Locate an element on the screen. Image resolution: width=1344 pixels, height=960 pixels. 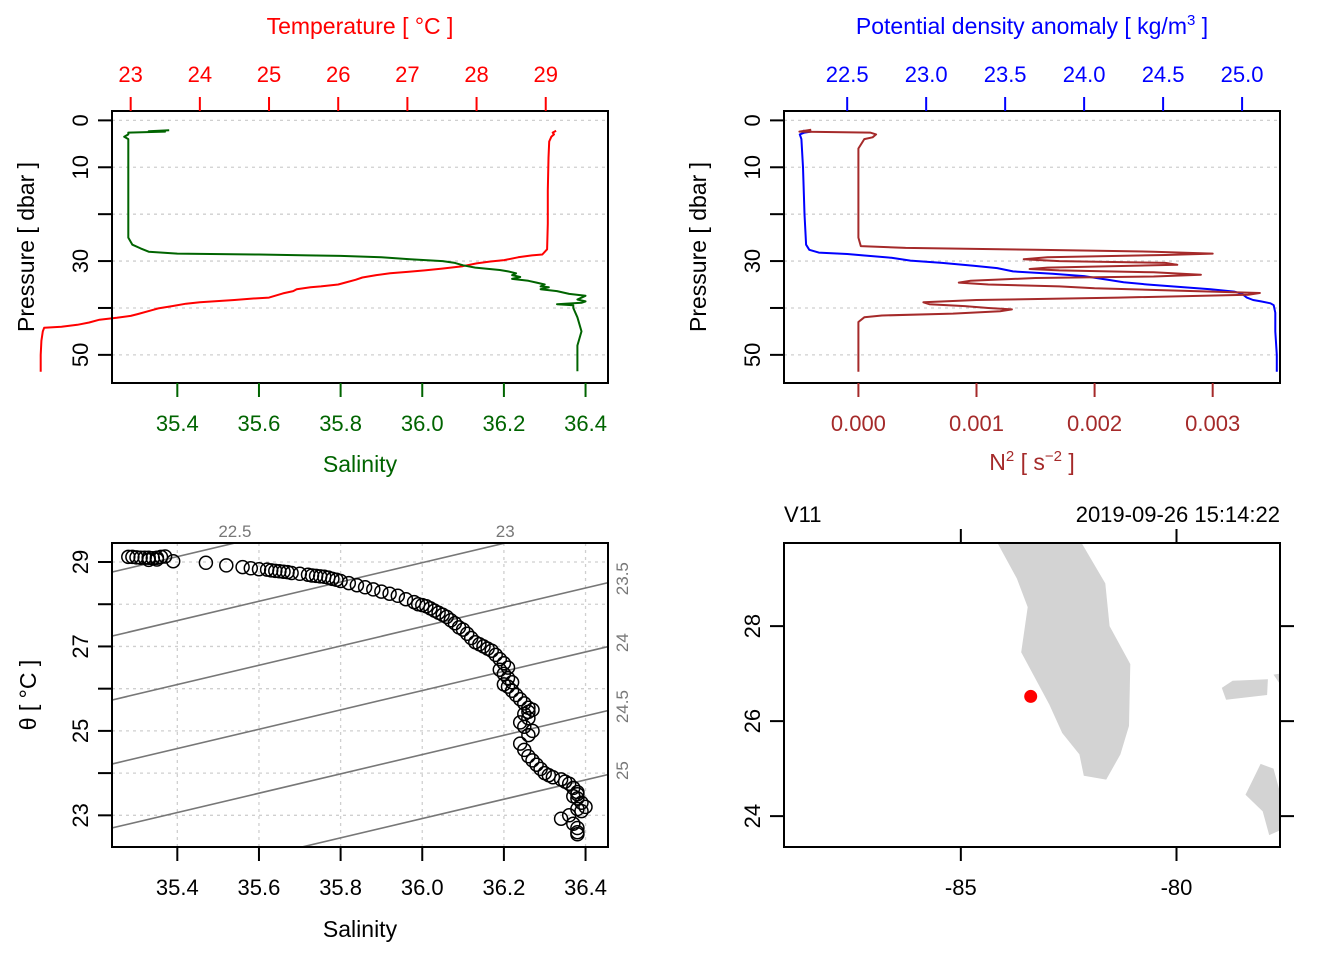
bottom-axis-tick-label: 35.4 is located at coordinates (177, 423).